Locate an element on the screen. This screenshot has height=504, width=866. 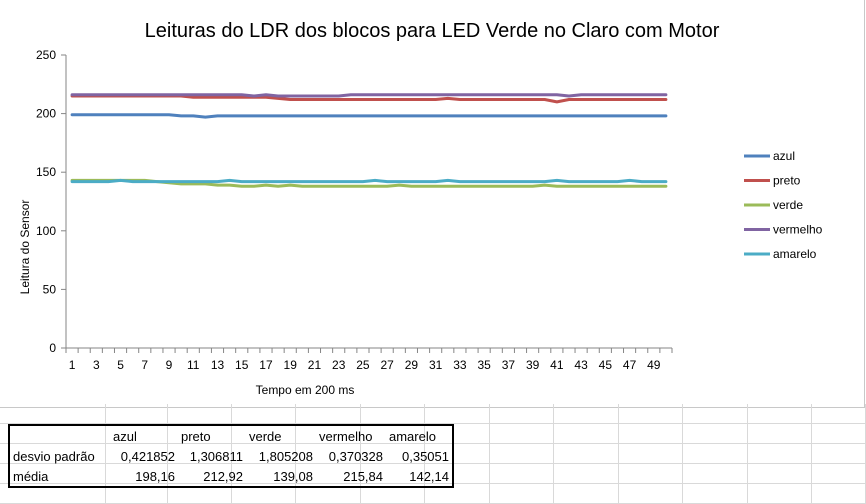
series-line-vermelho is located at coordinates (369, 95).